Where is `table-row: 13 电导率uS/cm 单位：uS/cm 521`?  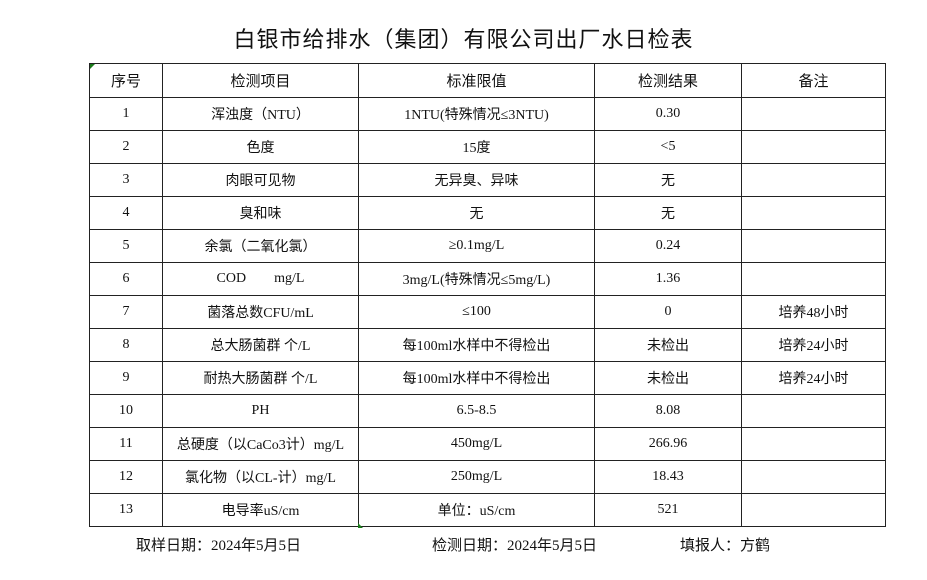 table-row: 13 电导率uS/cm 单位：uS/cm 521 is located at coordinates (487, 510).